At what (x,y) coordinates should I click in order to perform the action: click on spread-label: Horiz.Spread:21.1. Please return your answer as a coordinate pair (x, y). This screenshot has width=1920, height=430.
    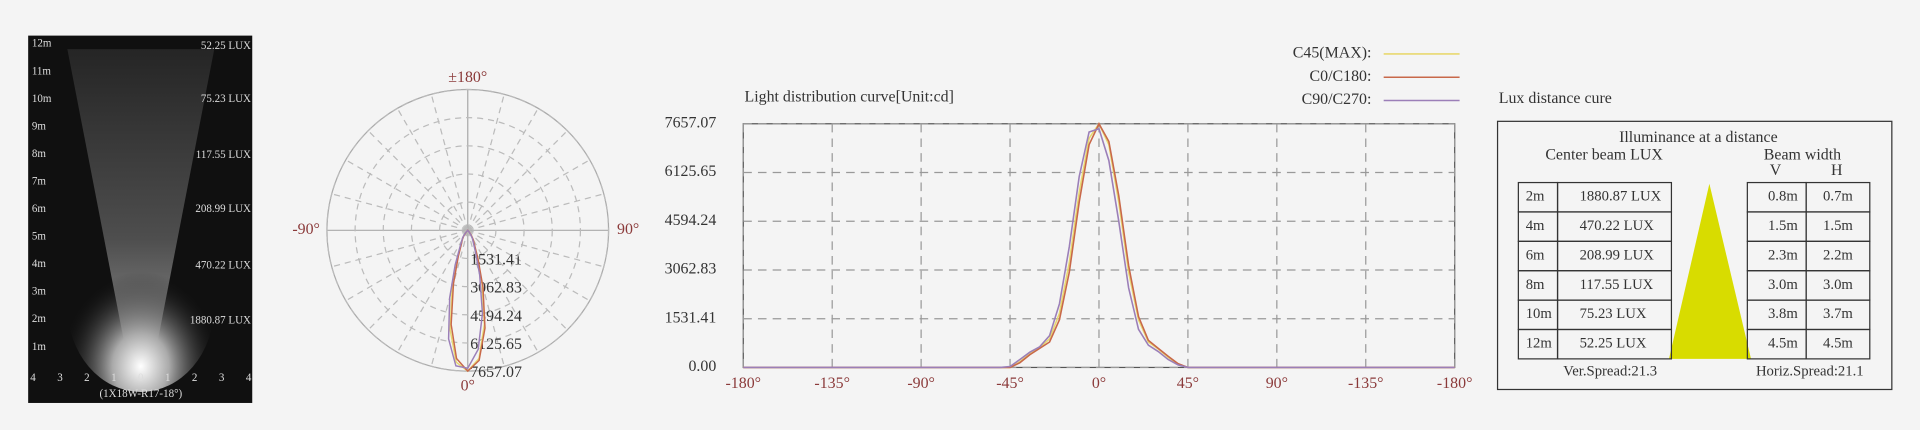
    Looking at the image, I should click on (1810, 372).